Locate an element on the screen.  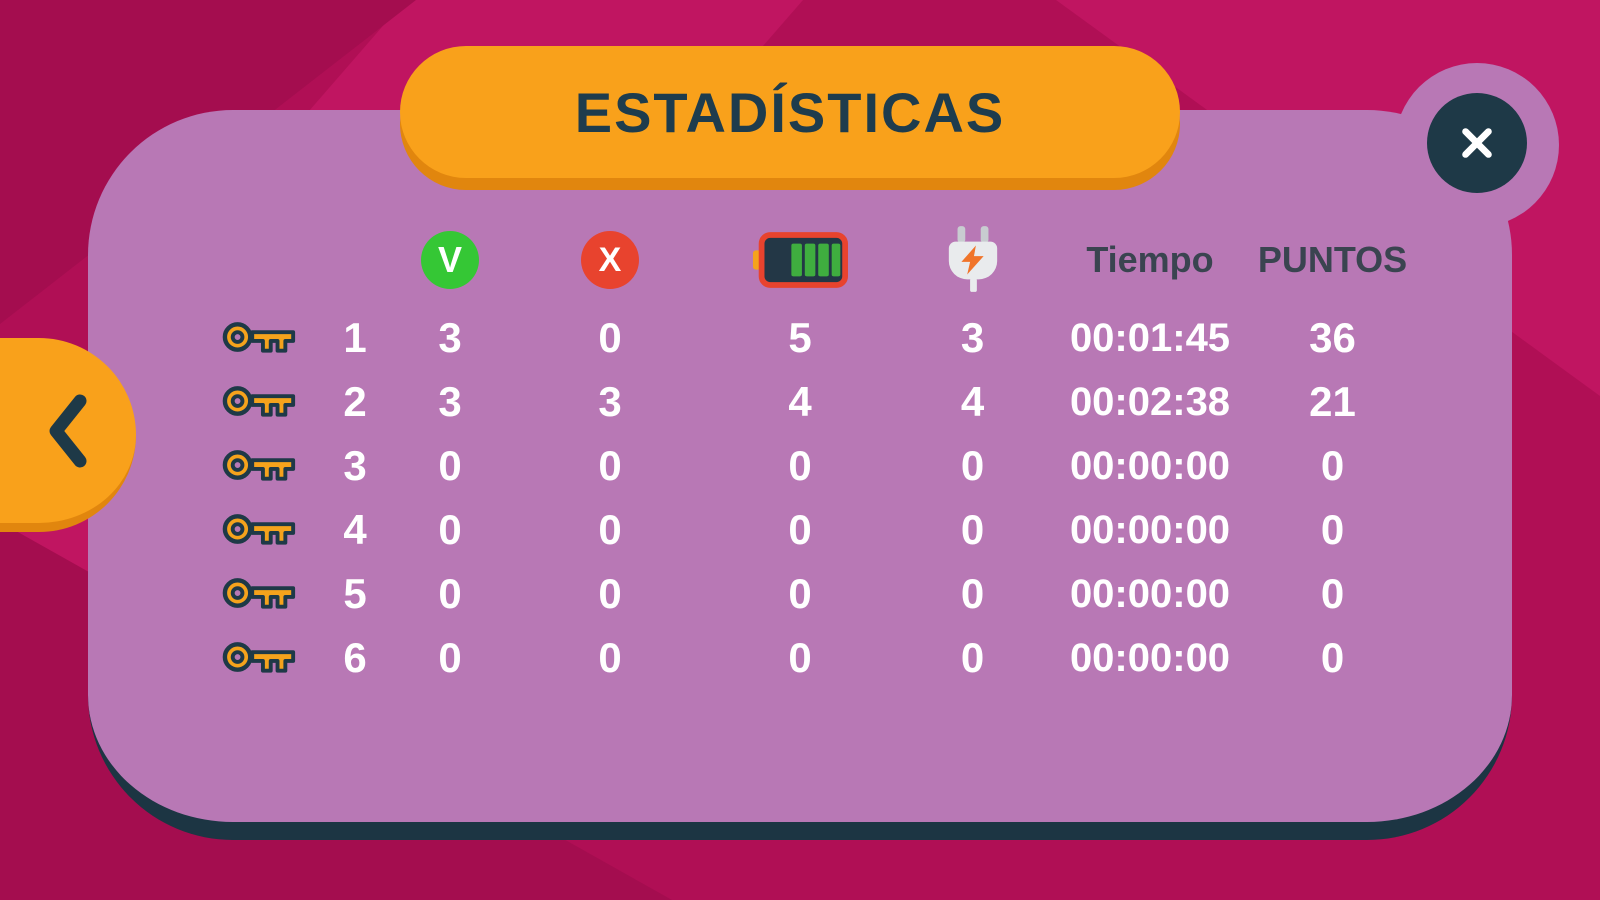
check-circle-icon: V is located at coordinates (450, 260).